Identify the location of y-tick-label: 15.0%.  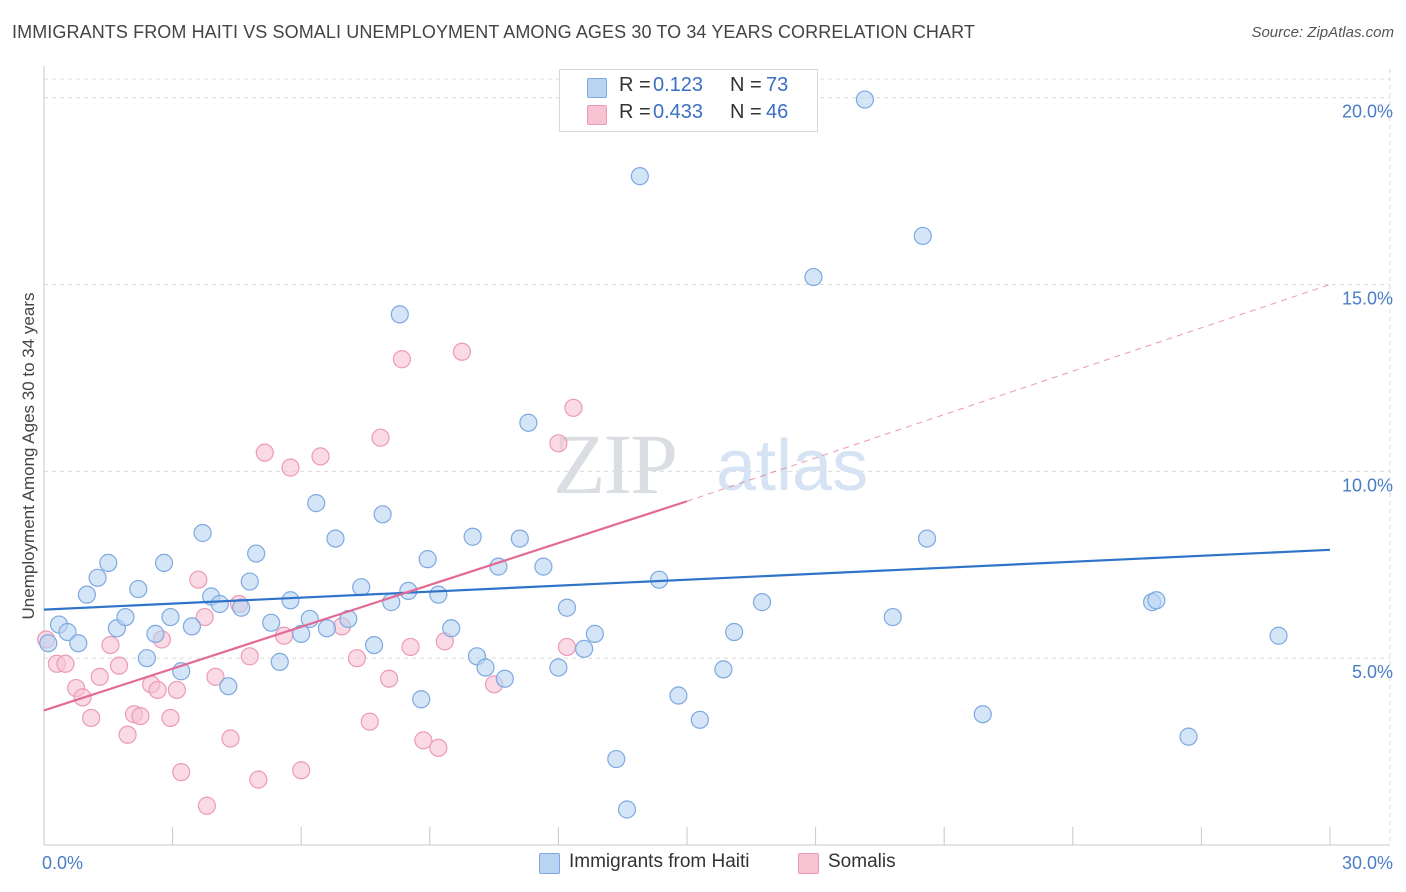
(1367, 299).